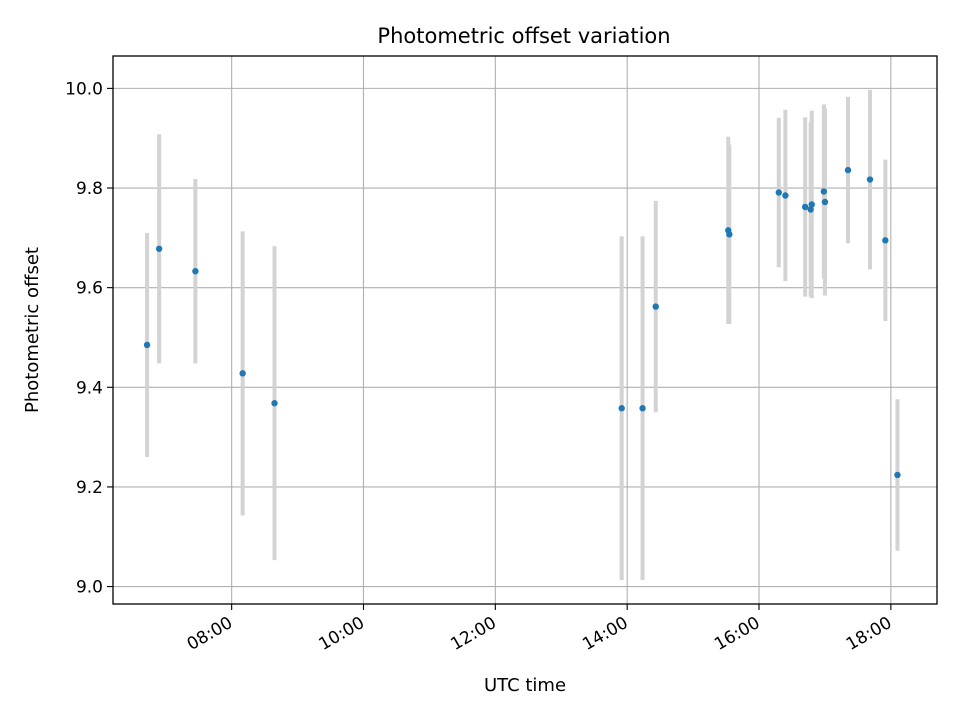 This screenshot has height=720, width=960. What do you see at coordinates (869, 634) in the screenshot?
I see `x-tick-label: 18:00` at bounding box center [869, 634].